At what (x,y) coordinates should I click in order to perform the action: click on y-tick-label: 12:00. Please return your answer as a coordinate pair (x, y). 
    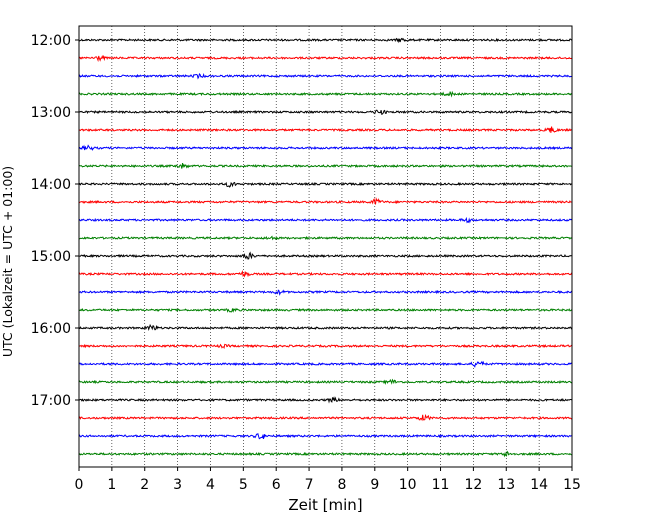
    Looking at the image, I should click on (51, 41).